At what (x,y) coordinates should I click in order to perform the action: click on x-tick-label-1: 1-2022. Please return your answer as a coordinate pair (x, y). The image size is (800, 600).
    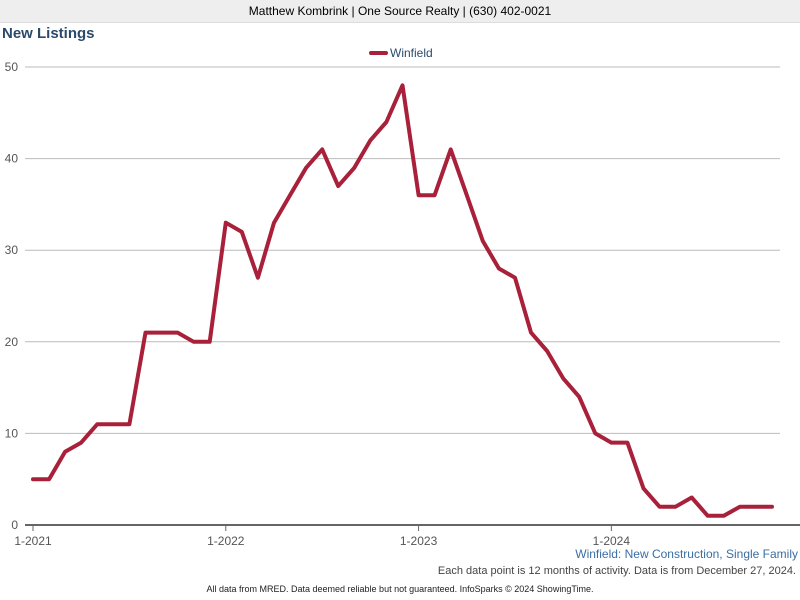
    Looking at the image, I should click on (226, 541).